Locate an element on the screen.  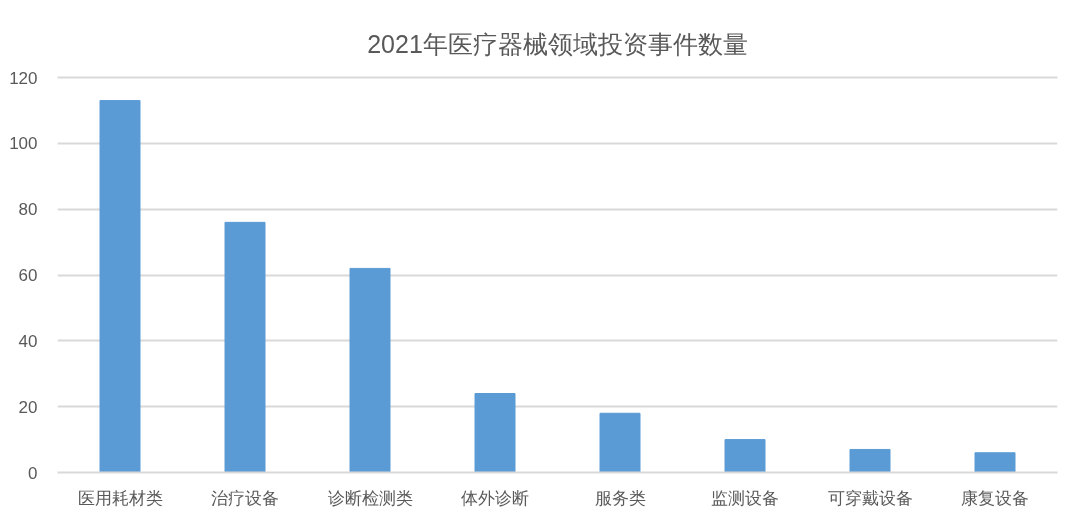
x-tick-label: 治疗设备 is located at coordinates (245, 498).